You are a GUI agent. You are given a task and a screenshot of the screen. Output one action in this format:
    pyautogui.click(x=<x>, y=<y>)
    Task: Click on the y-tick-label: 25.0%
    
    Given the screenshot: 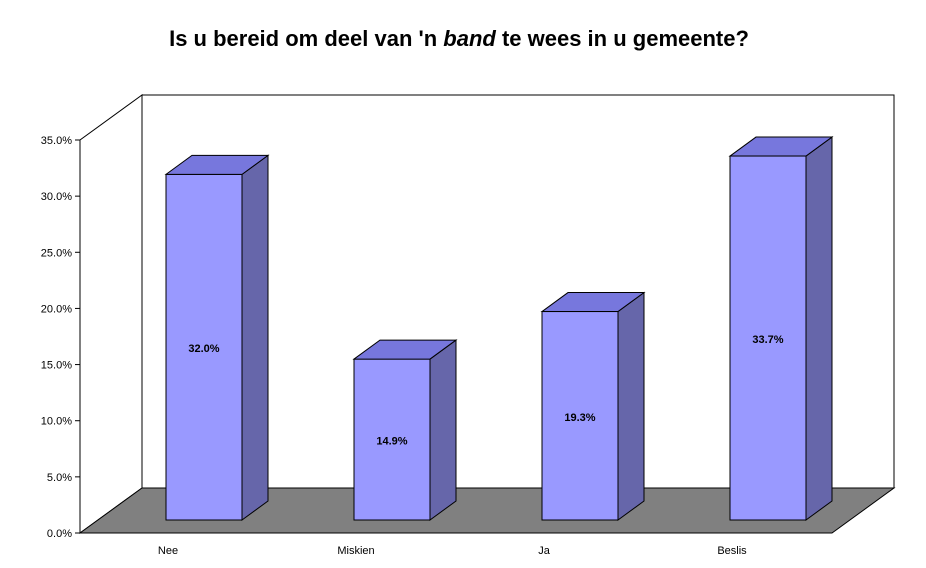 What is the action you would take?
    pyautogui.click(x=56, y=253)
    